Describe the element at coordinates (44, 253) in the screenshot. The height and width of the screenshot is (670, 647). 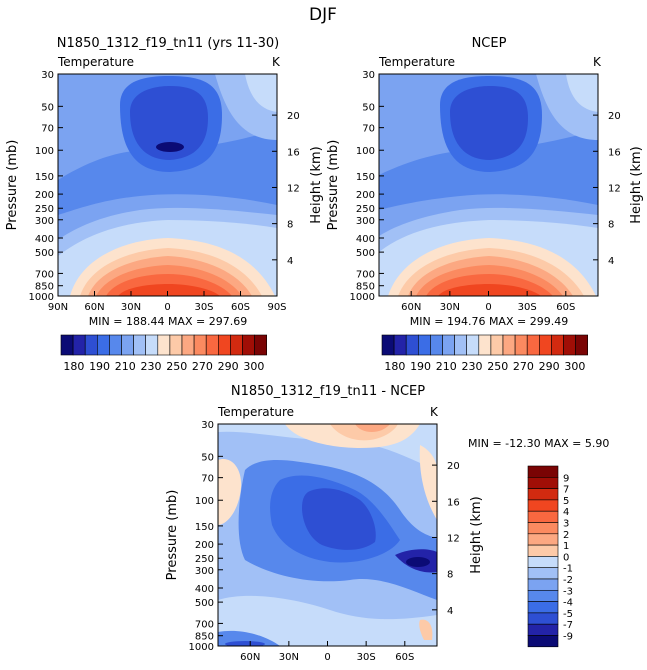
I see `model-ytick-label: 500` at that location.